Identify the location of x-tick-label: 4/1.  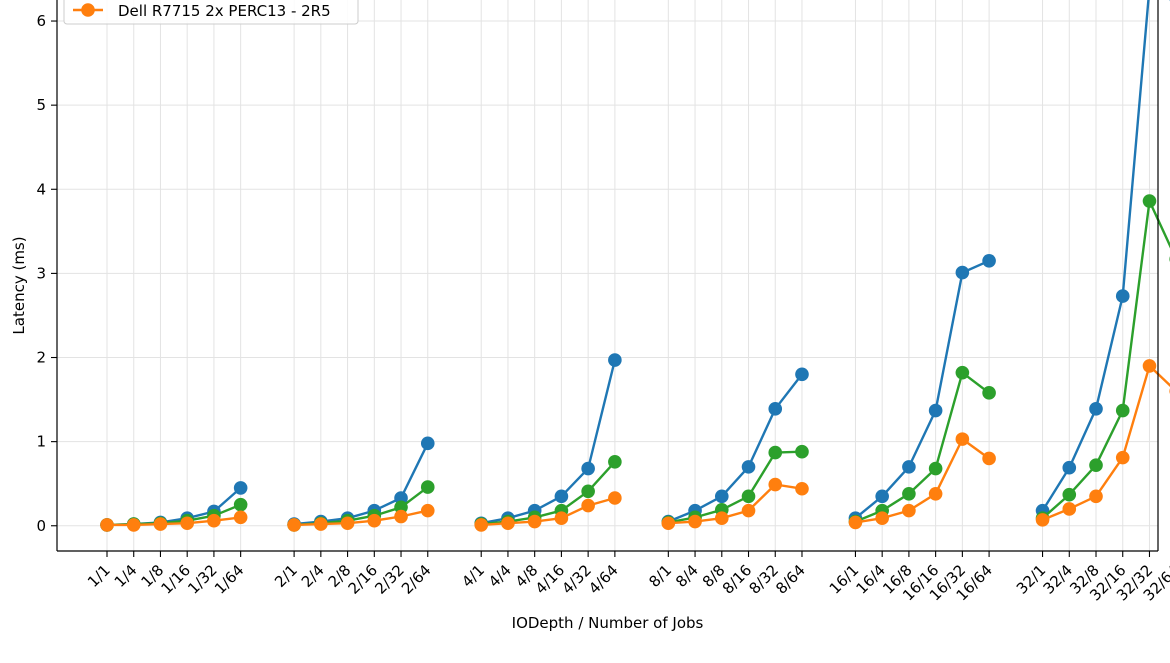
(473, 576).